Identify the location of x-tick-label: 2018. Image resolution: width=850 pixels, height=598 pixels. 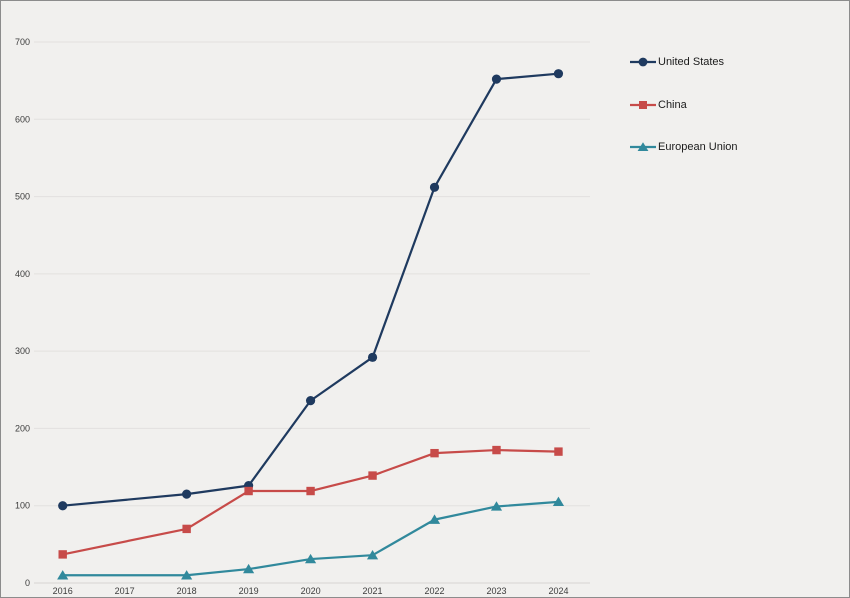
(187, 591).